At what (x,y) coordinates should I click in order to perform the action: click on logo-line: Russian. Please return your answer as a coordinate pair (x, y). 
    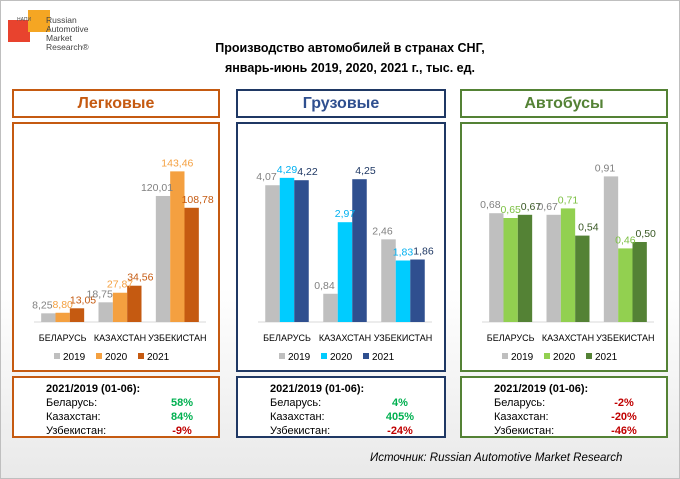
    Looking at the image, I should click on (61, 20).